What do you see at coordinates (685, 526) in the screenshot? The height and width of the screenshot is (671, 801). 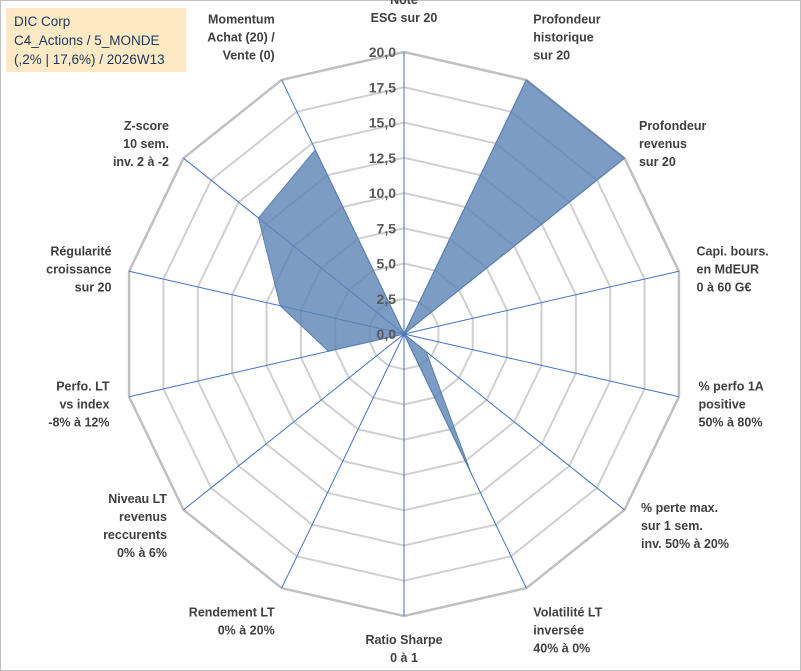 I see `axis-label: % perte max. sur 1 sem. inv. 50% à 20%` at bounding box center [685, 526].